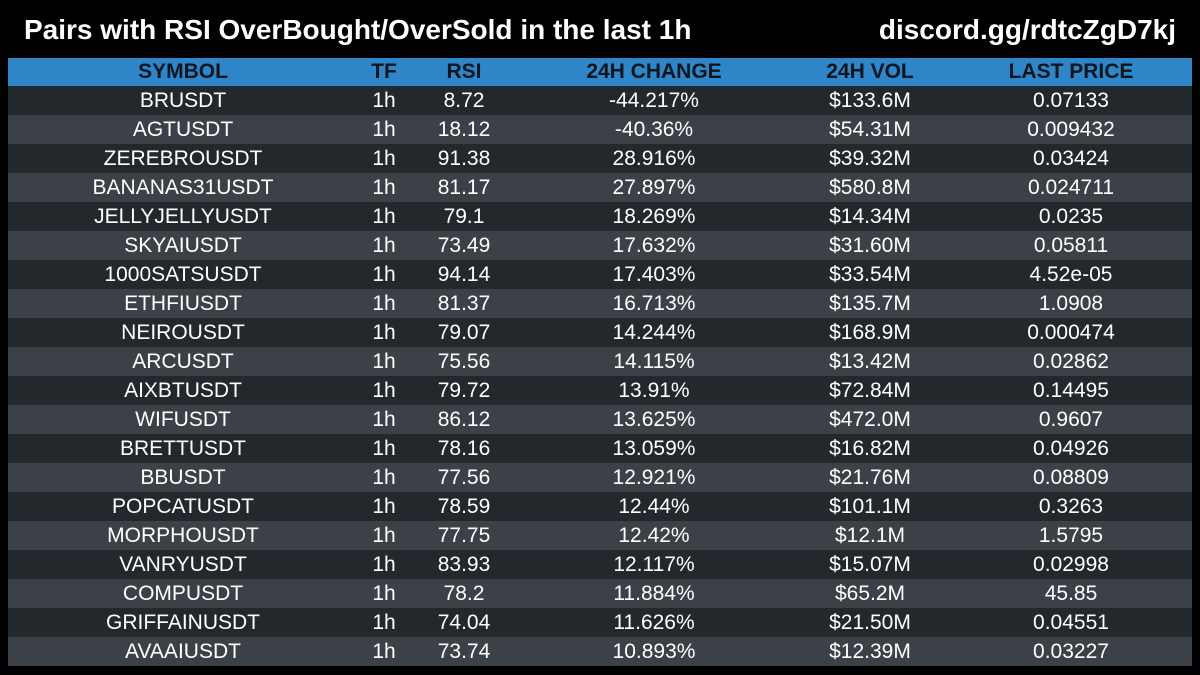 The width and height of the screenshot is (1200, 675). What do you see at coordinates (1071, 245) in the screenshot?
I see `price-cell: 0.05811` at bounding box center [1071, 245].